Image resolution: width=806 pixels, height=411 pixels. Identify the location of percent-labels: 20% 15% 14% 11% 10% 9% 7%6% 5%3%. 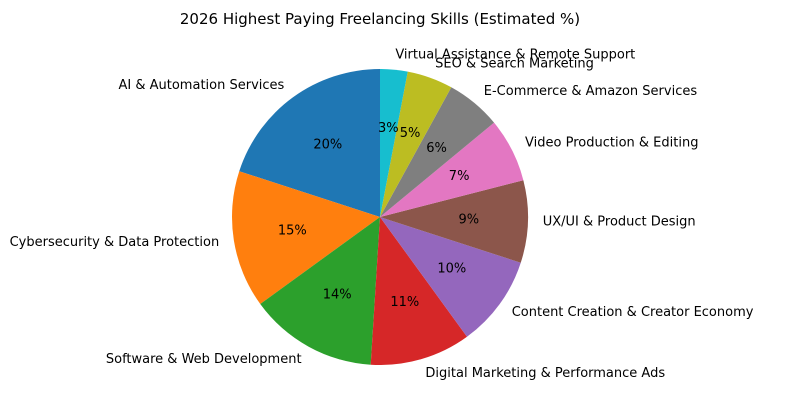
(378, 215).